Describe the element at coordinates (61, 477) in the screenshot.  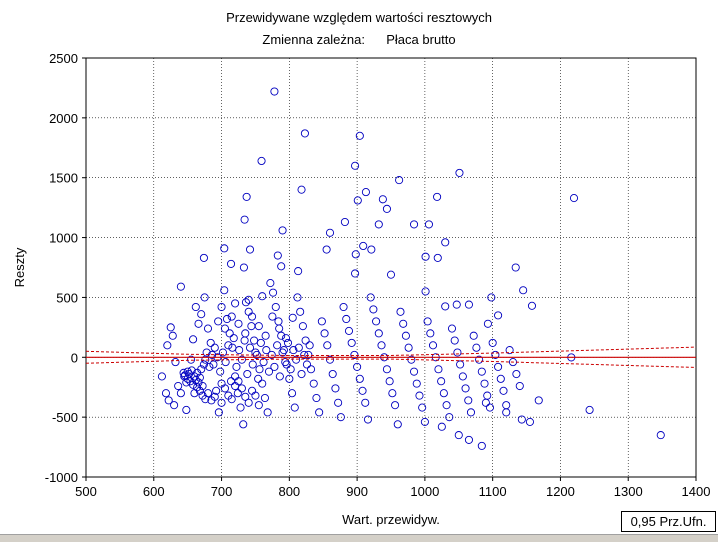
I see `y-tick-label: -1000` at that location.